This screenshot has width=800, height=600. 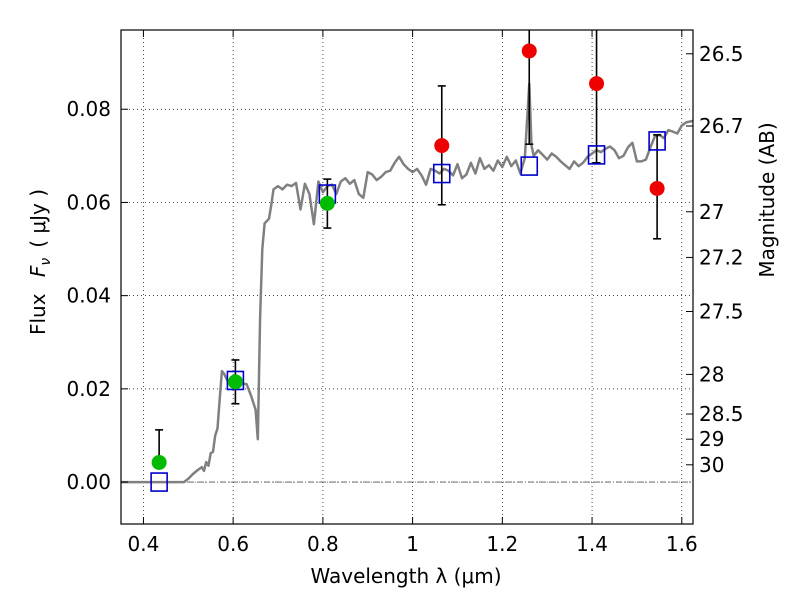 What do you see at coordinates (412, 544) in the screenshot?
I see `x-tick-label: 1` at bounding box center [412, 544].